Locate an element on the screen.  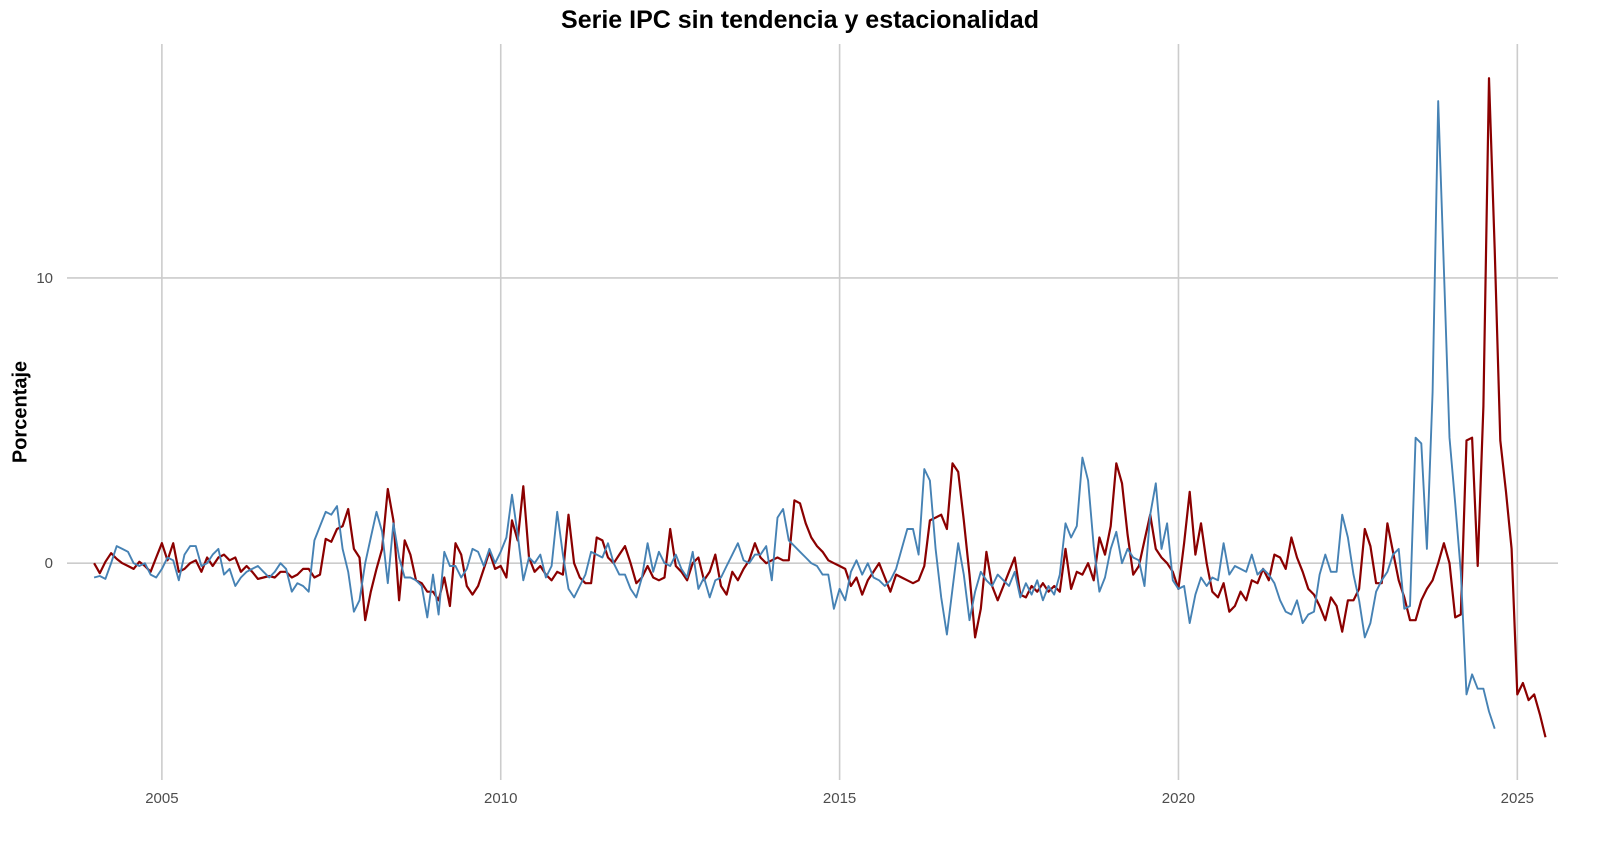
y-tick-label: 10 is located at coordinates (44, 278).